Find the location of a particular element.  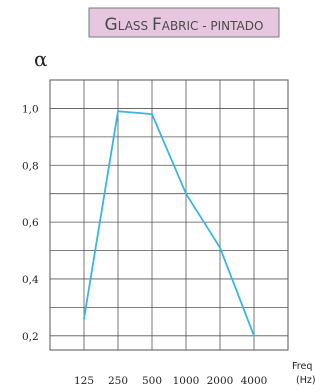

x-tick-label: 1000 is located at coordinates (186, 381).